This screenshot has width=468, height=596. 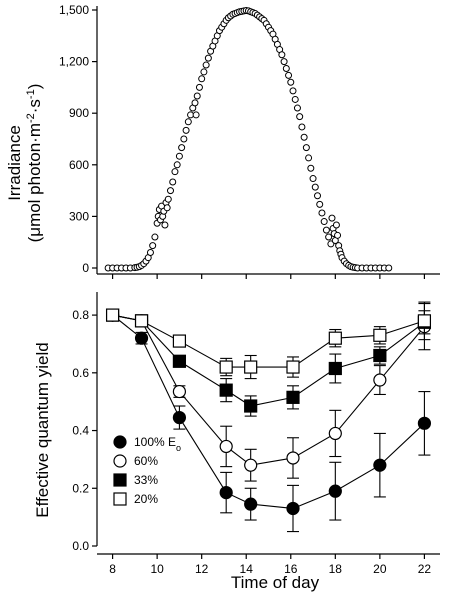 I want to click on quantum-yield-y-tick-label: 0.8, so click(x=80, y=315).